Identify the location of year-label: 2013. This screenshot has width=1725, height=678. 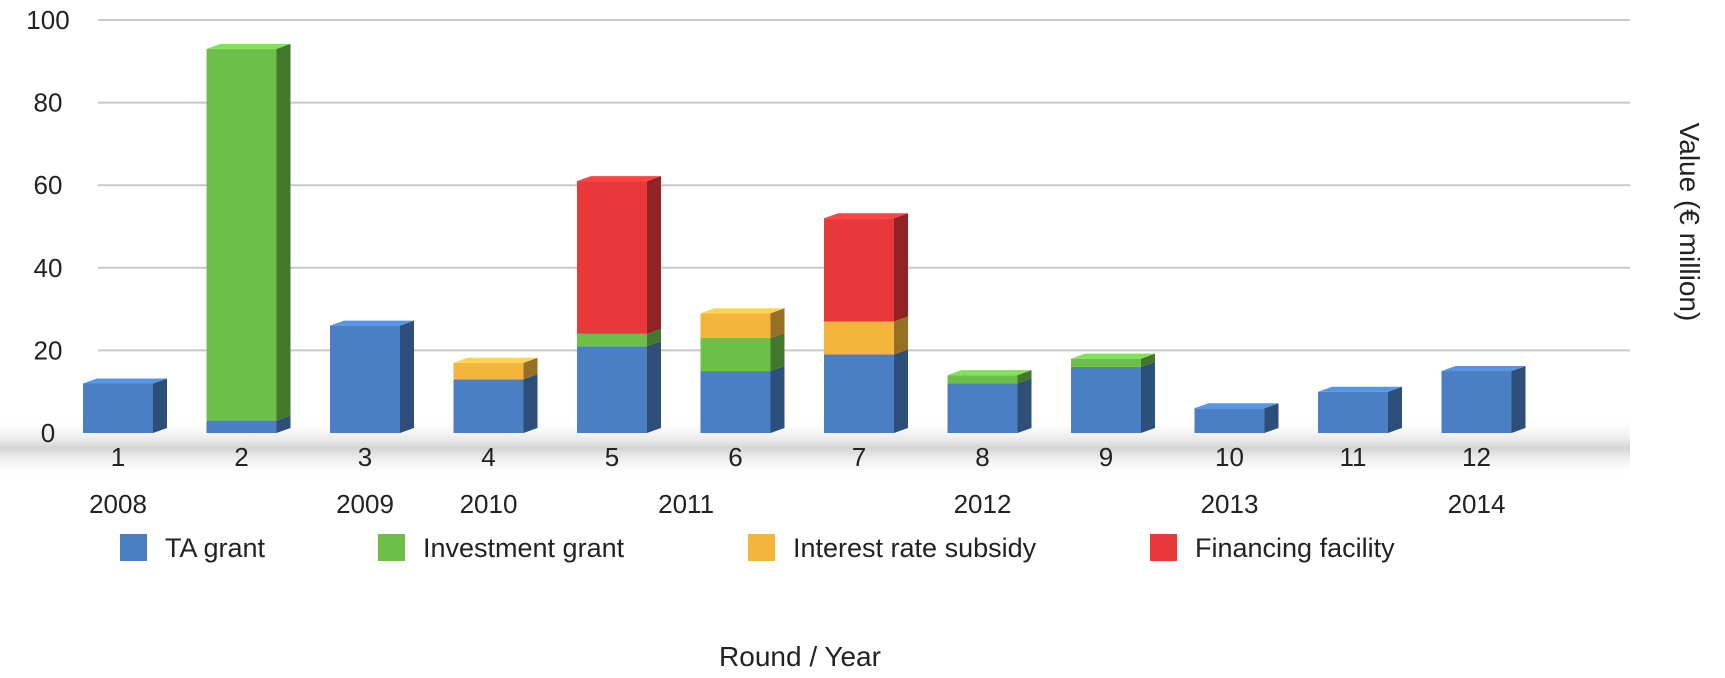
(1230, 504).